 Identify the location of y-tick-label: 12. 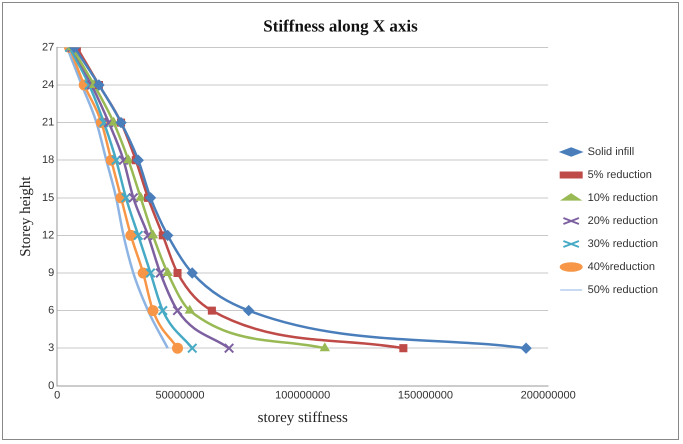
(48, 235).